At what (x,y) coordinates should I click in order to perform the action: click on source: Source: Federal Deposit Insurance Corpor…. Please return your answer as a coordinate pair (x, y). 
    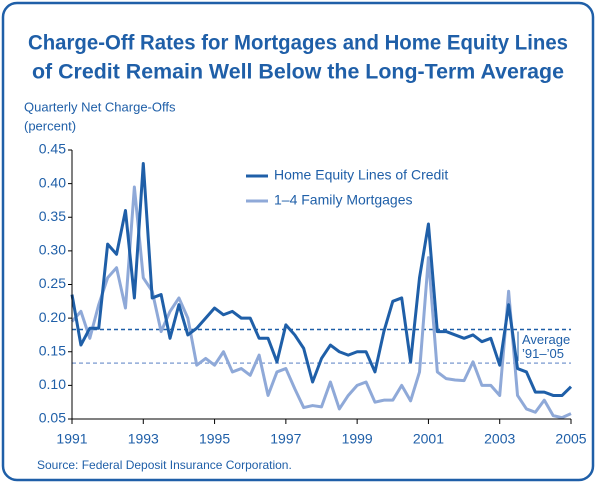
    Looking at the image, I should click on (164, 465).